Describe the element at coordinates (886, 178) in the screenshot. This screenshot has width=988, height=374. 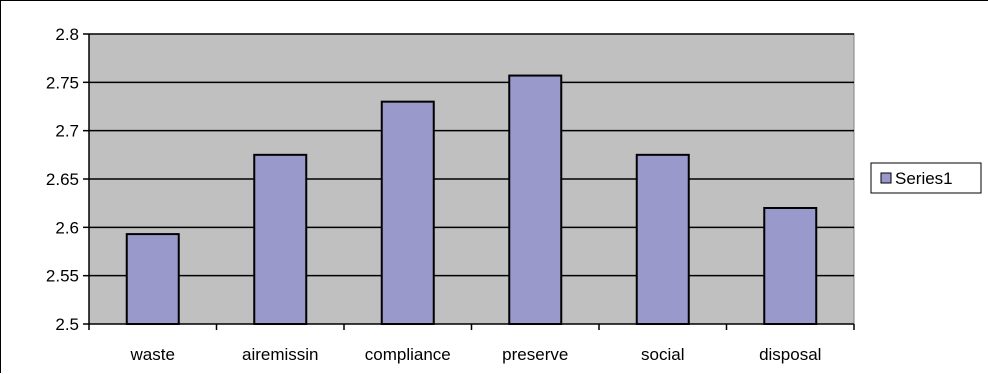
I see `legend-swatch` at that location.